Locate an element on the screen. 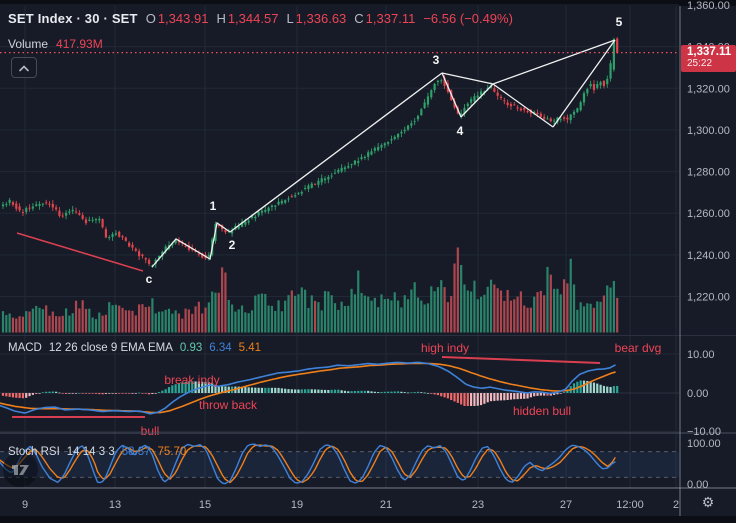 The height and width of the screenshot is (523, 736). pane-collapse-button is located at coordinates (24, 67).